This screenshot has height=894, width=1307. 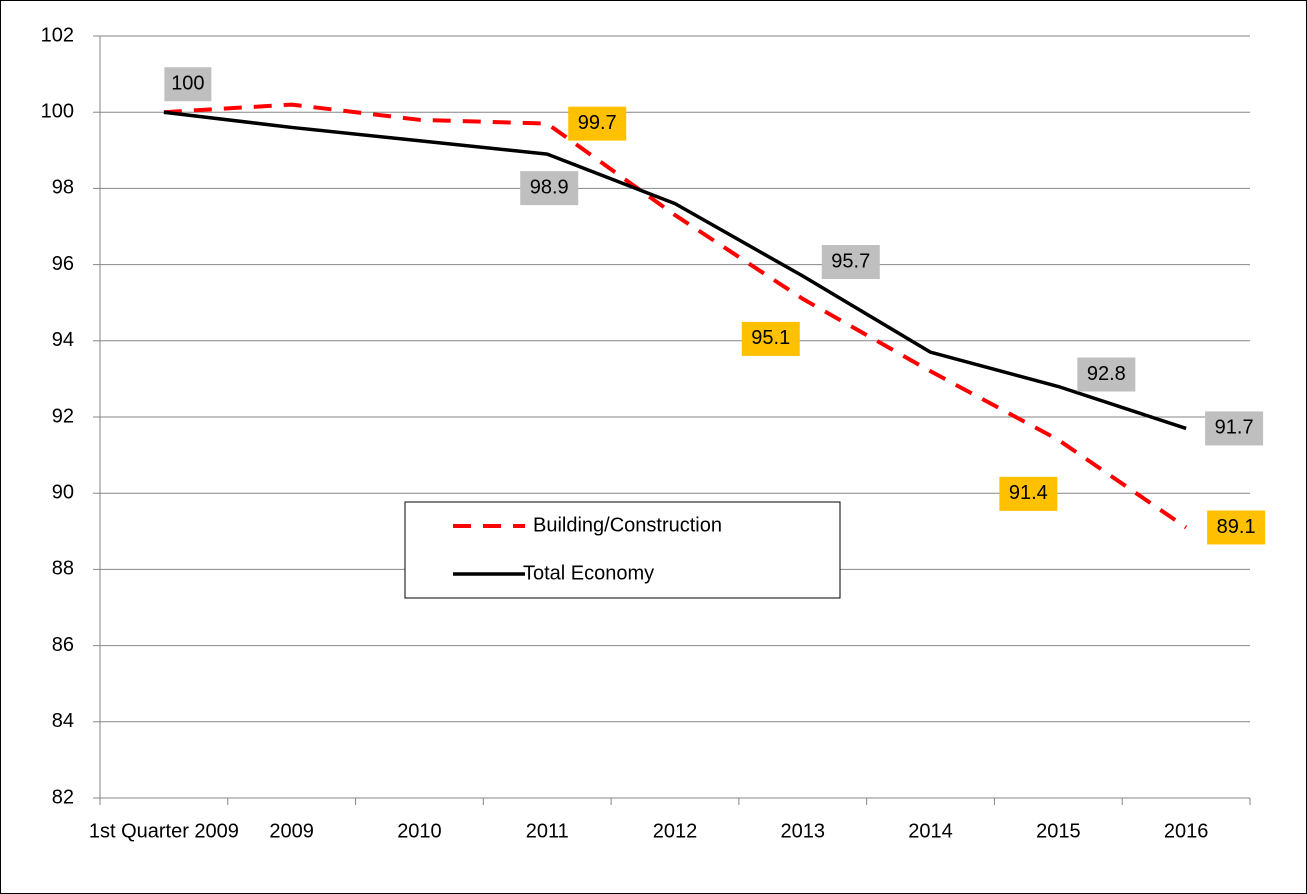 What do you see at coordinates (419, 831) in the screenshot?
I see `x-tick-label: 2010` at bounding box center [419, 831].